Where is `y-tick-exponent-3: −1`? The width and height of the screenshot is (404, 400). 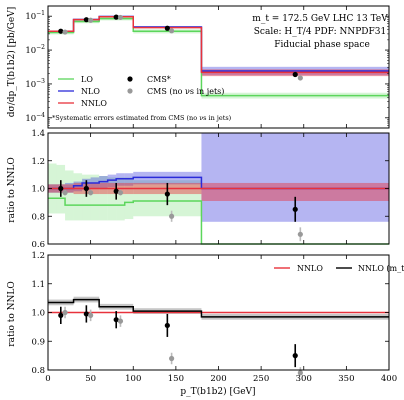 y-tick-exponent-3: −1 is located at coordinates (40, 13).